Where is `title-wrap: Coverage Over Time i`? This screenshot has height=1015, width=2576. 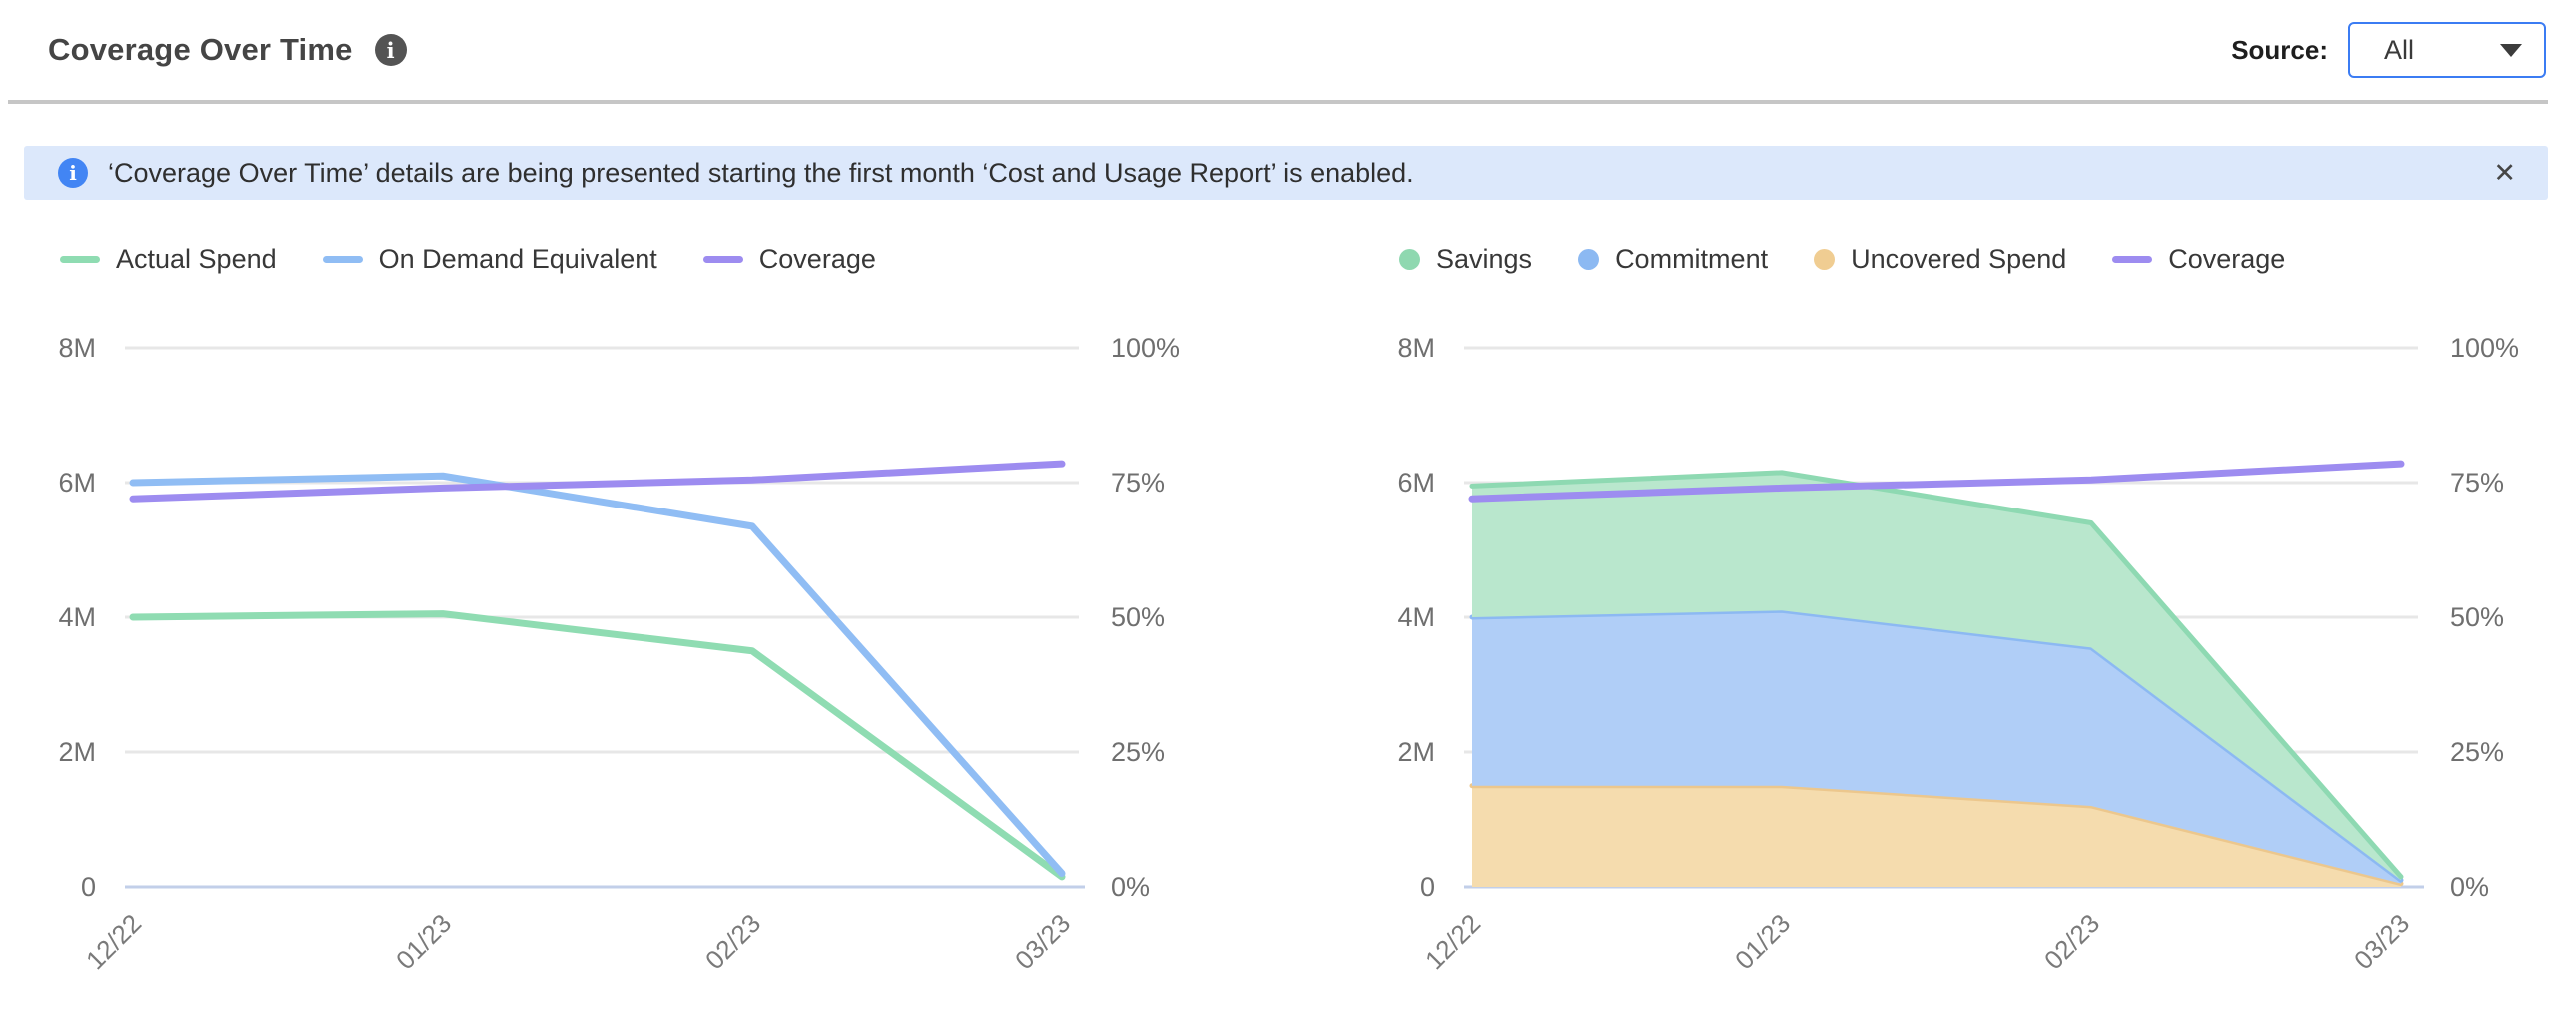
title-wrap: Coverage Over Time i is located at coordinates (227, 50).